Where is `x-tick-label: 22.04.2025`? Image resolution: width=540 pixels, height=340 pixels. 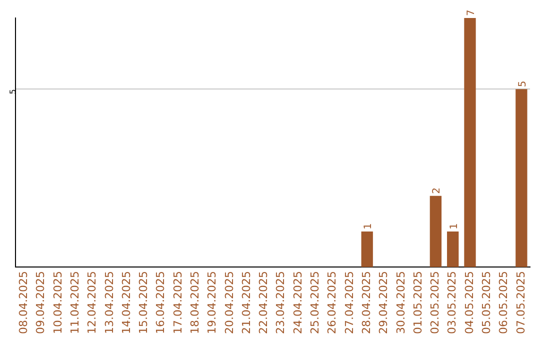 x-tick-label: 22.04.2025 is located at coordinates (263, 302).